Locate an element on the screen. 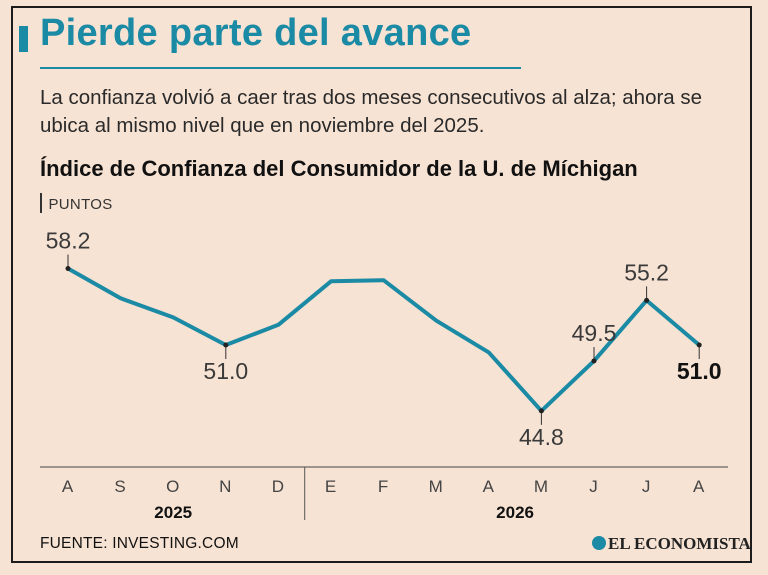  data-label: 49.5 is located at coordinates (594, 333).